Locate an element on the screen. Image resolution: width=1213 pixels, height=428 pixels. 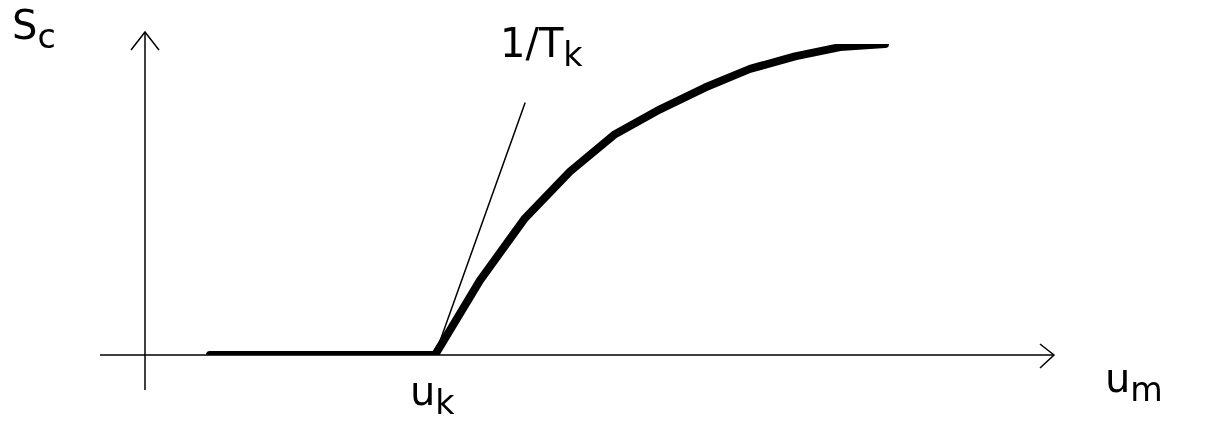
x-axis-title: u$_{m}$ is located at coordinates (1134, 382).